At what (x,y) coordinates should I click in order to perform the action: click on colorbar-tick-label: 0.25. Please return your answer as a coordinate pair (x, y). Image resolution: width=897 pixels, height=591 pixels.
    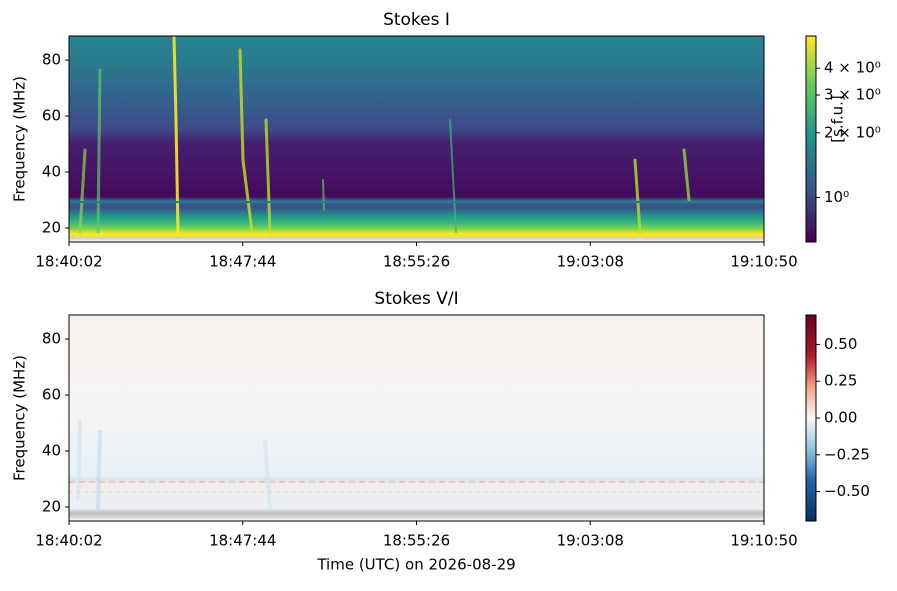
    Looking at the image, I should click on (840, 381).